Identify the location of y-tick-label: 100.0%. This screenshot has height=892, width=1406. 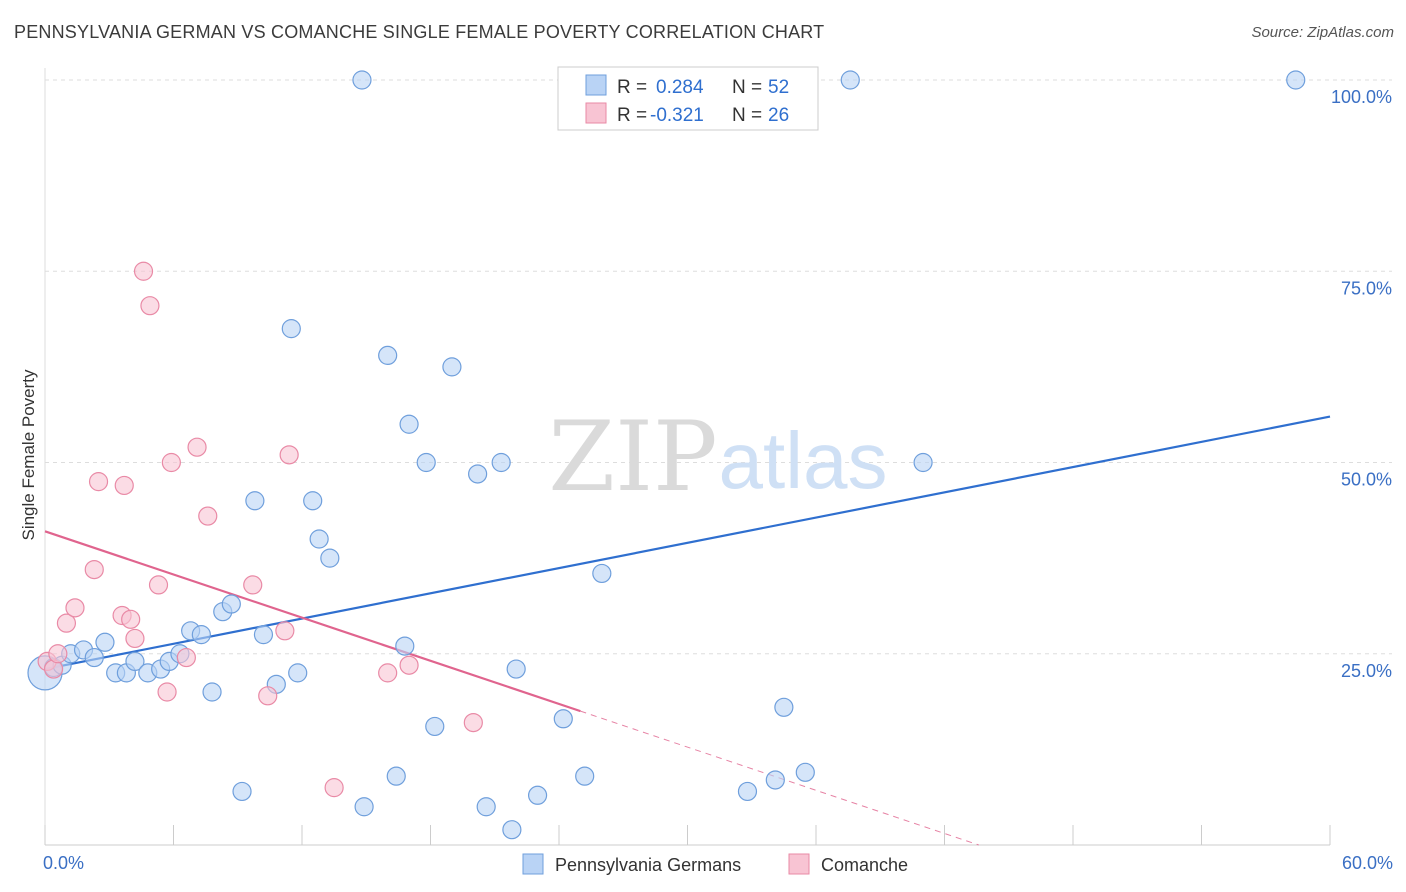
(1361, 97).